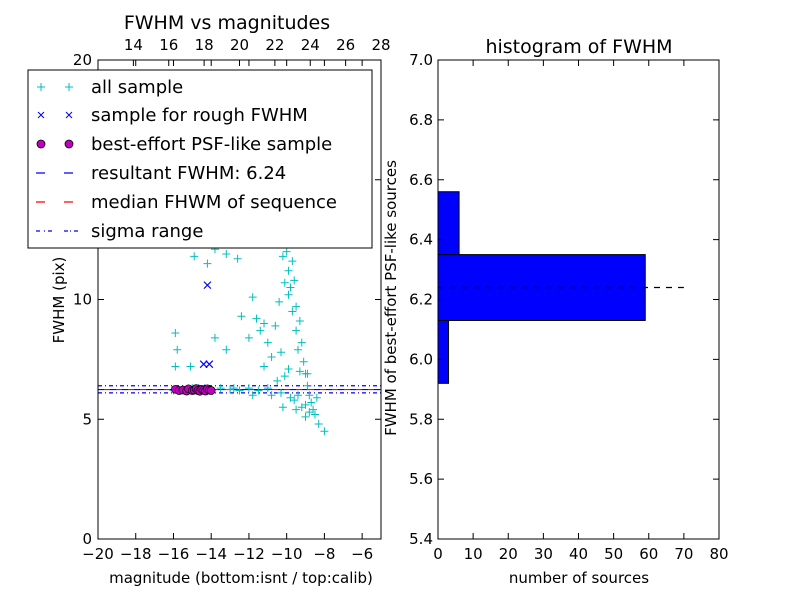 This screenshot has height=600, width=800. I want to click on left-x-tick-label-4: −12, so click(249, 554).